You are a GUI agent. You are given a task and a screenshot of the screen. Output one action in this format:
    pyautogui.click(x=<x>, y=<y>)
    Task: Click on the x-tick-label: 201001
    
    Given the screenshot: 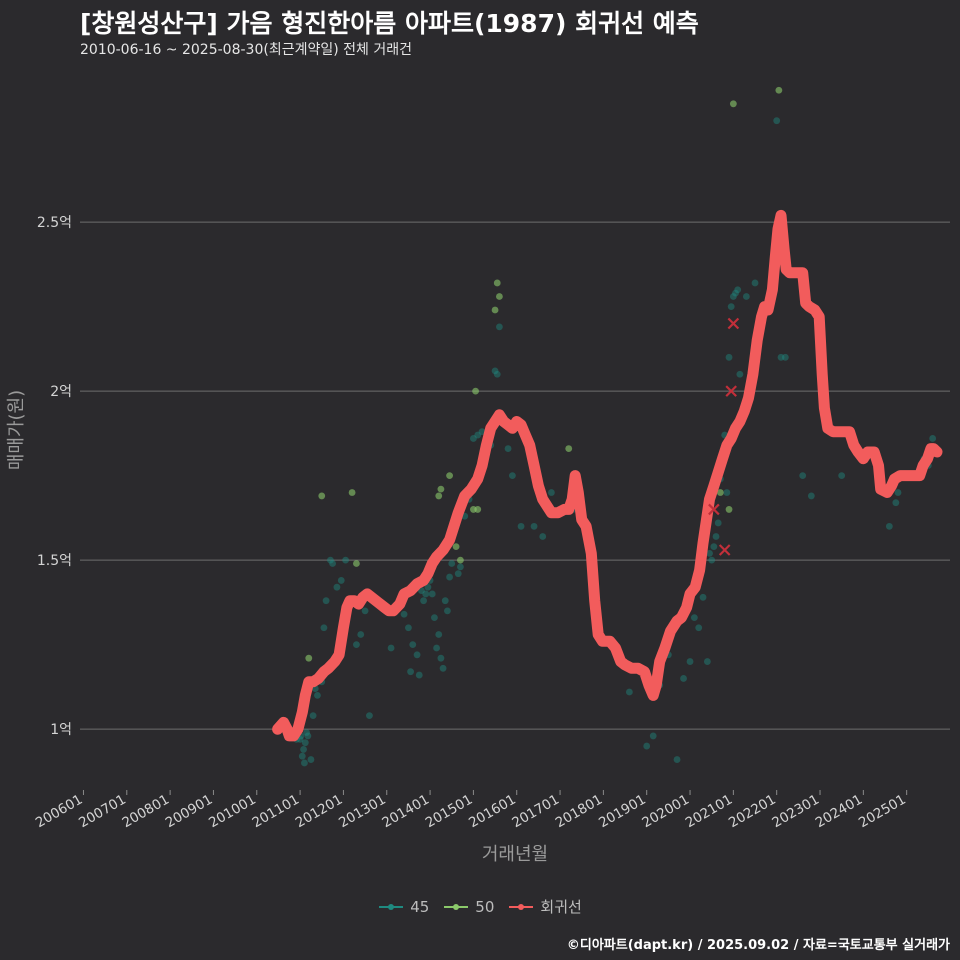 What is the action you would take?
    pyautogui.click(x=232, y=812)
    